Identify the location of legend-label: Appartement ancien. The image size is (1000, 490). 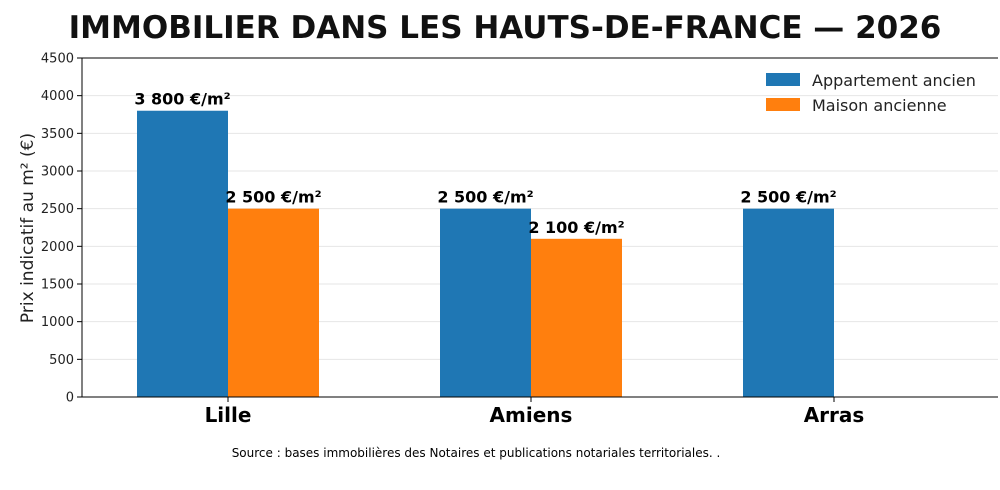
(894, 80).